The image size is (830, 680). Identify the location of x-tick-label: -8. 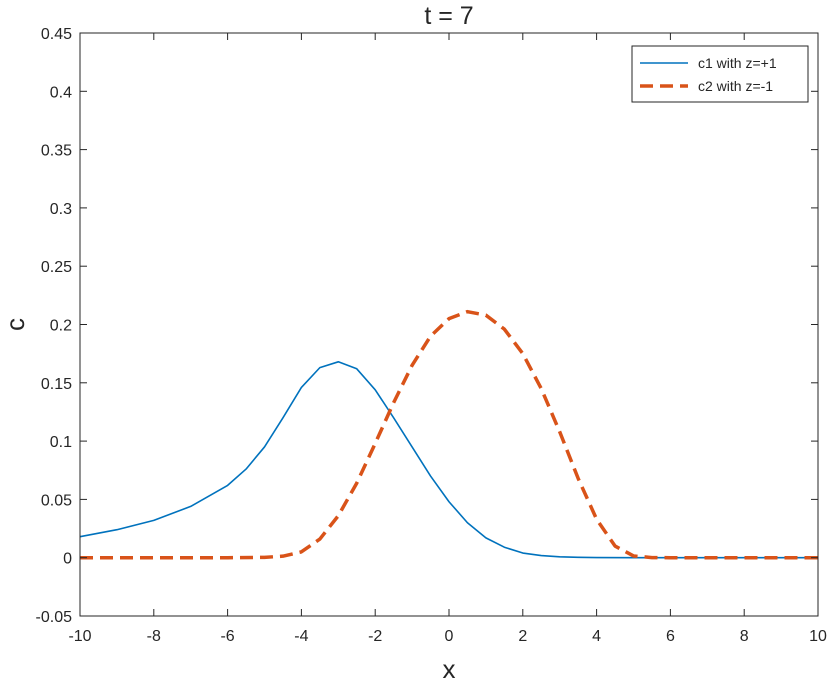
(154, 636).